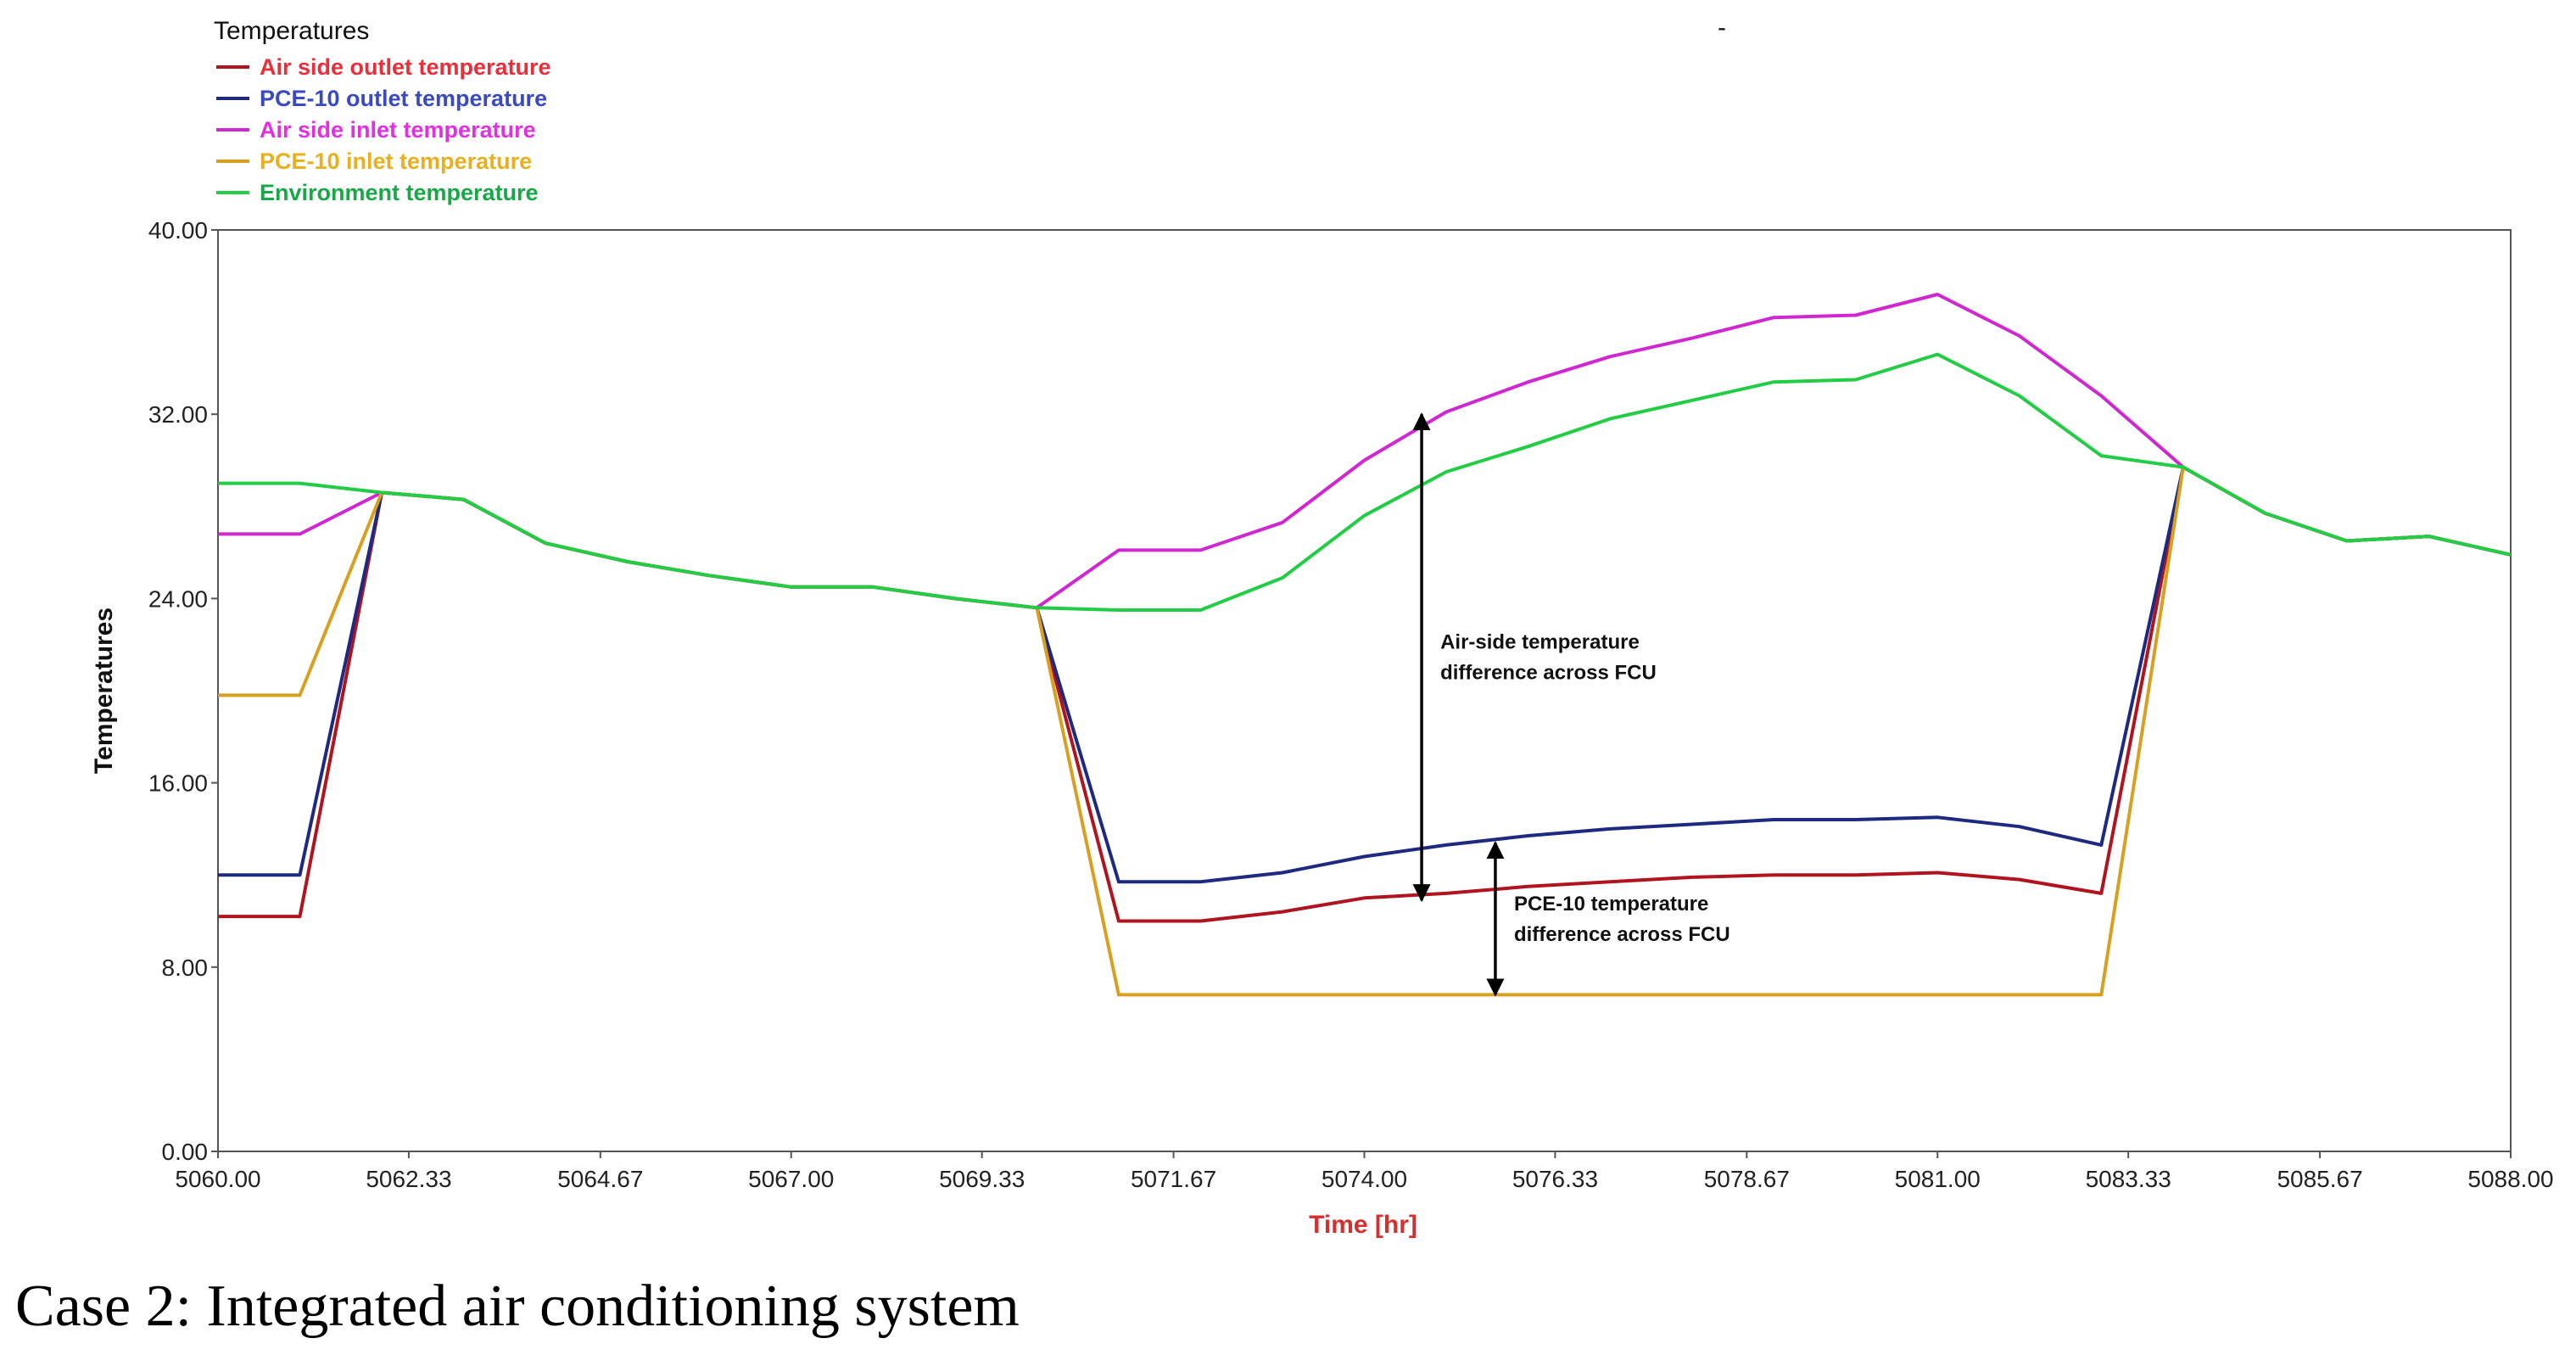 The height and width of the screenshot is (1372, 2576). What do you see at coordinates (178, 784) in the screenshot?
I see `y-tick-label: 16.00` at bounding box center [178, 784].